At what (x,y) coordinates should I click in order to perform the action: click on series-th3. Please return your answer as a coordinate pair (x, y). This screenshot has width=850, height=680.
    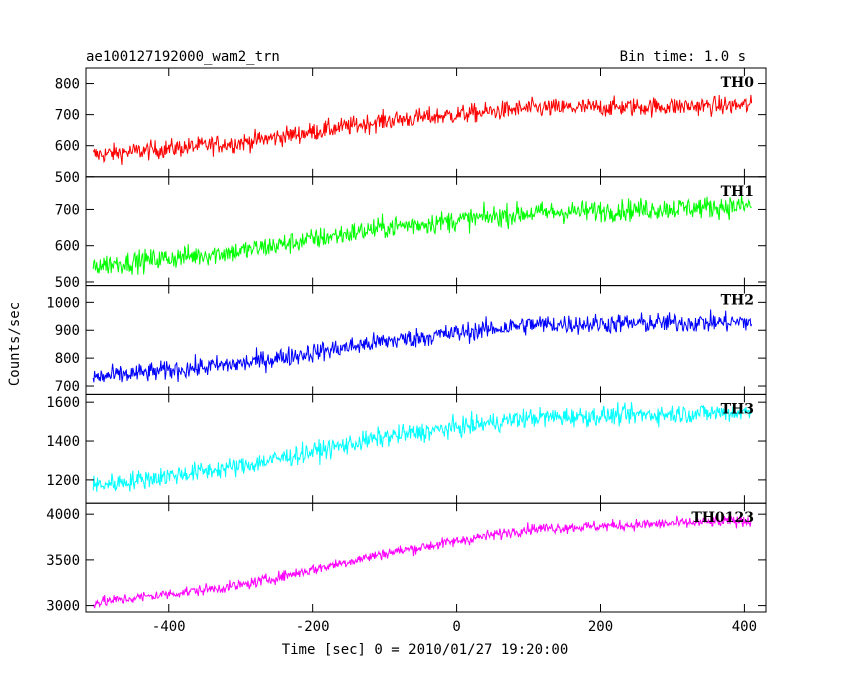
    Looking at the image, I should click on (422, 447).